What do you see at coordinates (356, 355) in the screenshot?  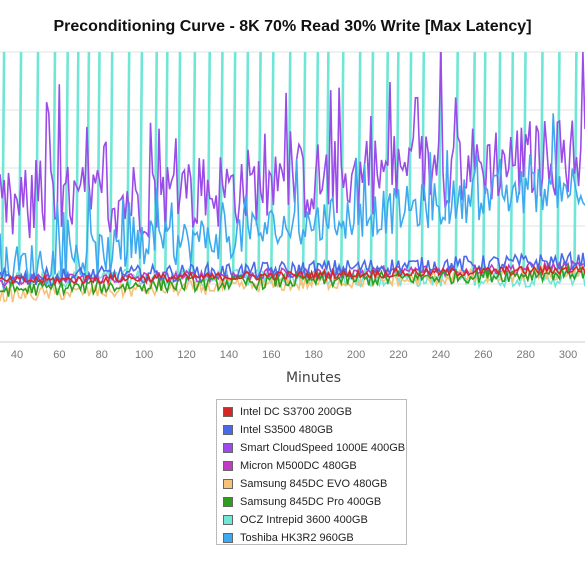 I see `x-tick-label: 200` at bounding box center [356, 355].